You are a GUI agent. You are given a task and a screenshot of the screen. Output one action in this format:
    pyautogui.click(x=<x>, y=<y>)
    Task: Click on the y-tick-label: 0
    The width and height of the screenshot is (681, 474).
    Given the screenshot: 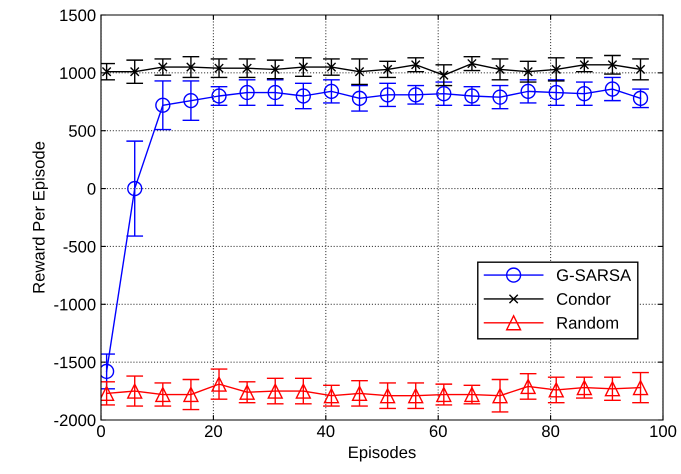 What is the action you would take?
    pyautogui.click(x=92, y=188)
    